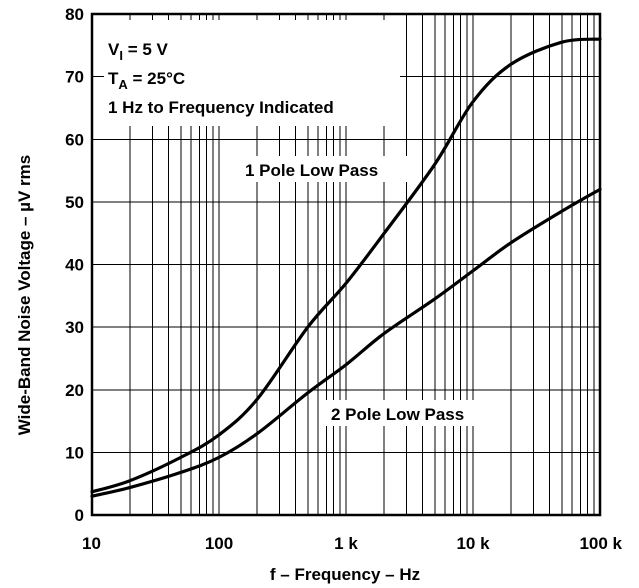 The image size is (639, 588). I want to click on x-tick-label: 100, so click(219, 543).